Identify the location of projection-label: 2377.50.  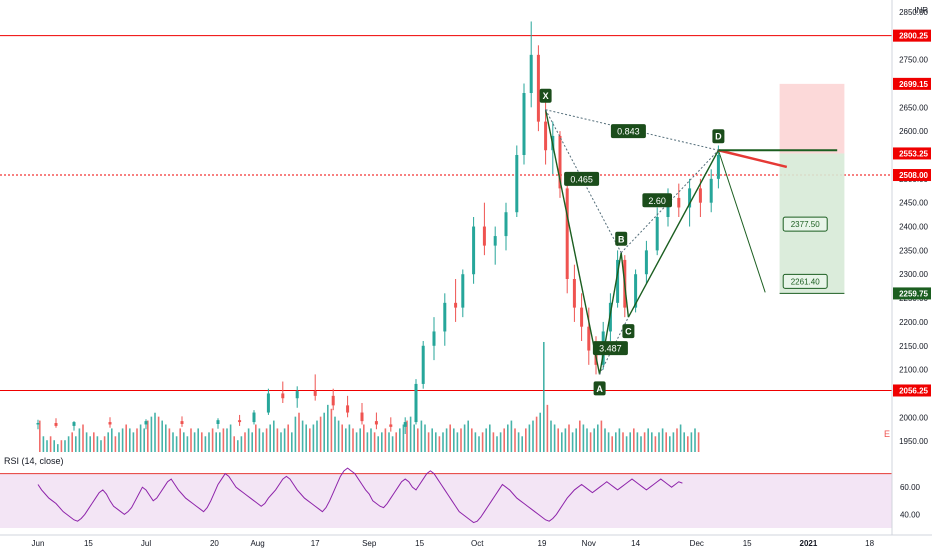
(805, 224).